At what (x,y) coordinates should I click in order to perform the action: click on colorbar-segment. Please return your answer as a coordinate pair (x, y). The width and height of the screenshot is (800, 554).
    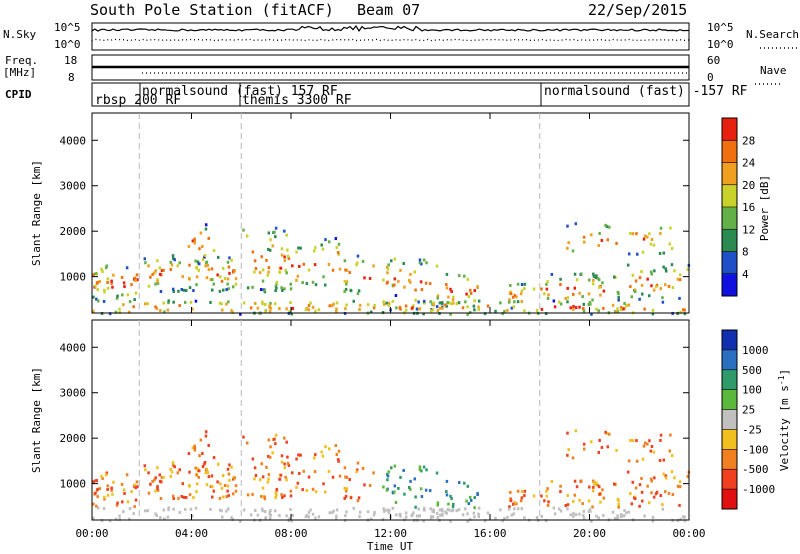
    Looking at the image, I should click on (729, 151).